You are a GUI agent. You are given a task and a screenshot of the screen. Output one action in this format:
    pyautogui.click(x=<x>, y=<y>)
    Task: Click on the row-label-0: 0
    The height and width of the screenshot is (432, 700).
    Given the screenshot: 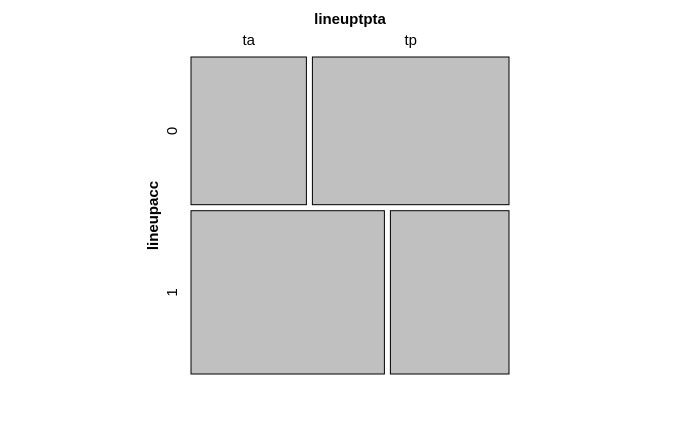 What is the action you would take?
    pyautogui.click(x=172, y=131)
    